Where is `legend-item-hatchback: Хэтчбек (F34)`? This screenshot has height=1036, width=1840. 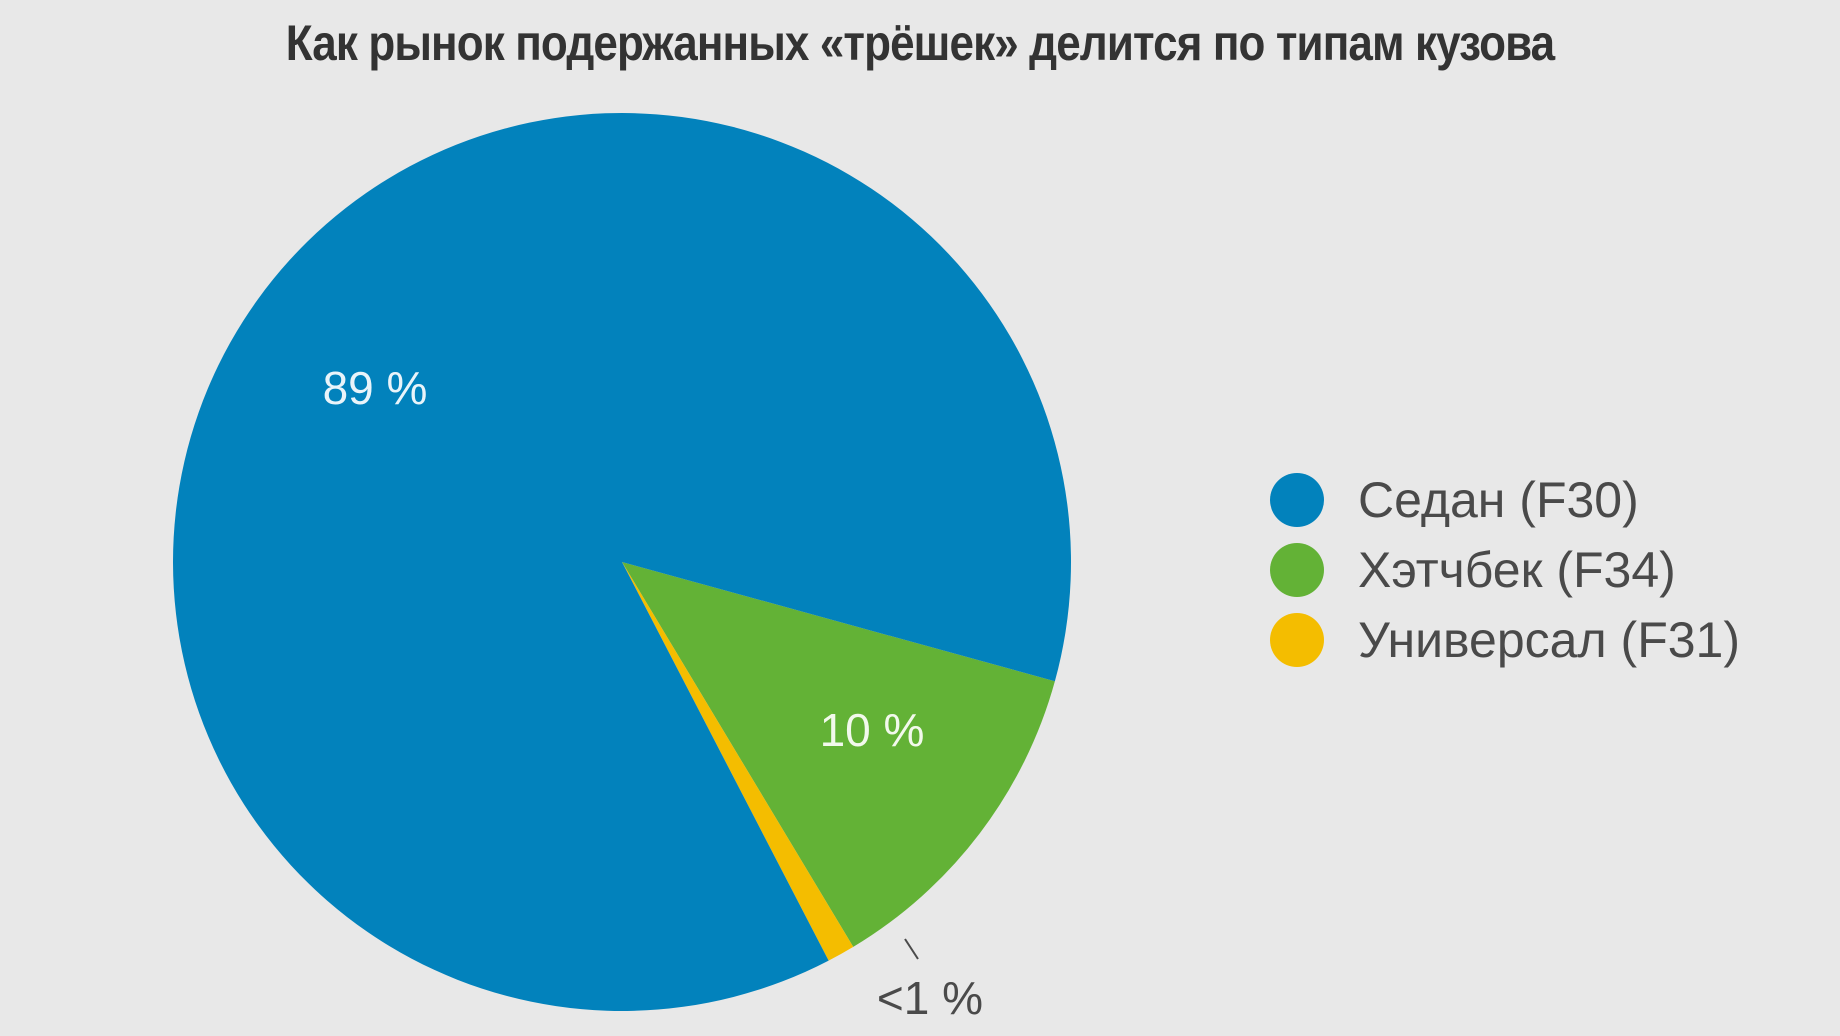 legend-item-hatchback: Хэтчбек (F34) is located at coordinates (1505, 570).